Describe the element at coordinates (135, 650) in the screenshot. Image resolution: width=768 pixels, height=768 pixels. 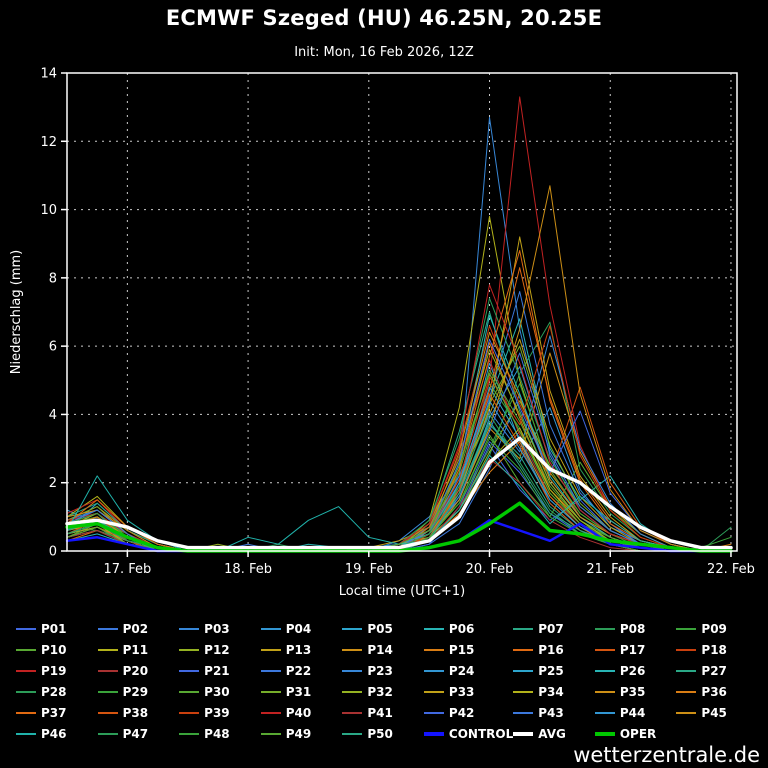
I see `legend-label: P11` at that location.